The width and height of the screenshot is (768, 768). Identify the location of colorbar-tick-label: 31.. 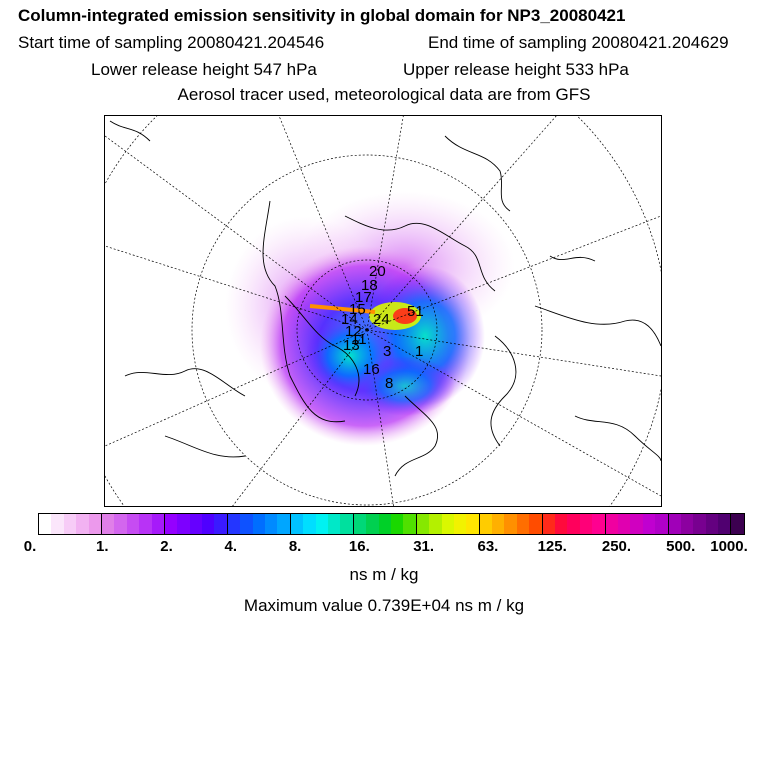
(424, 546).